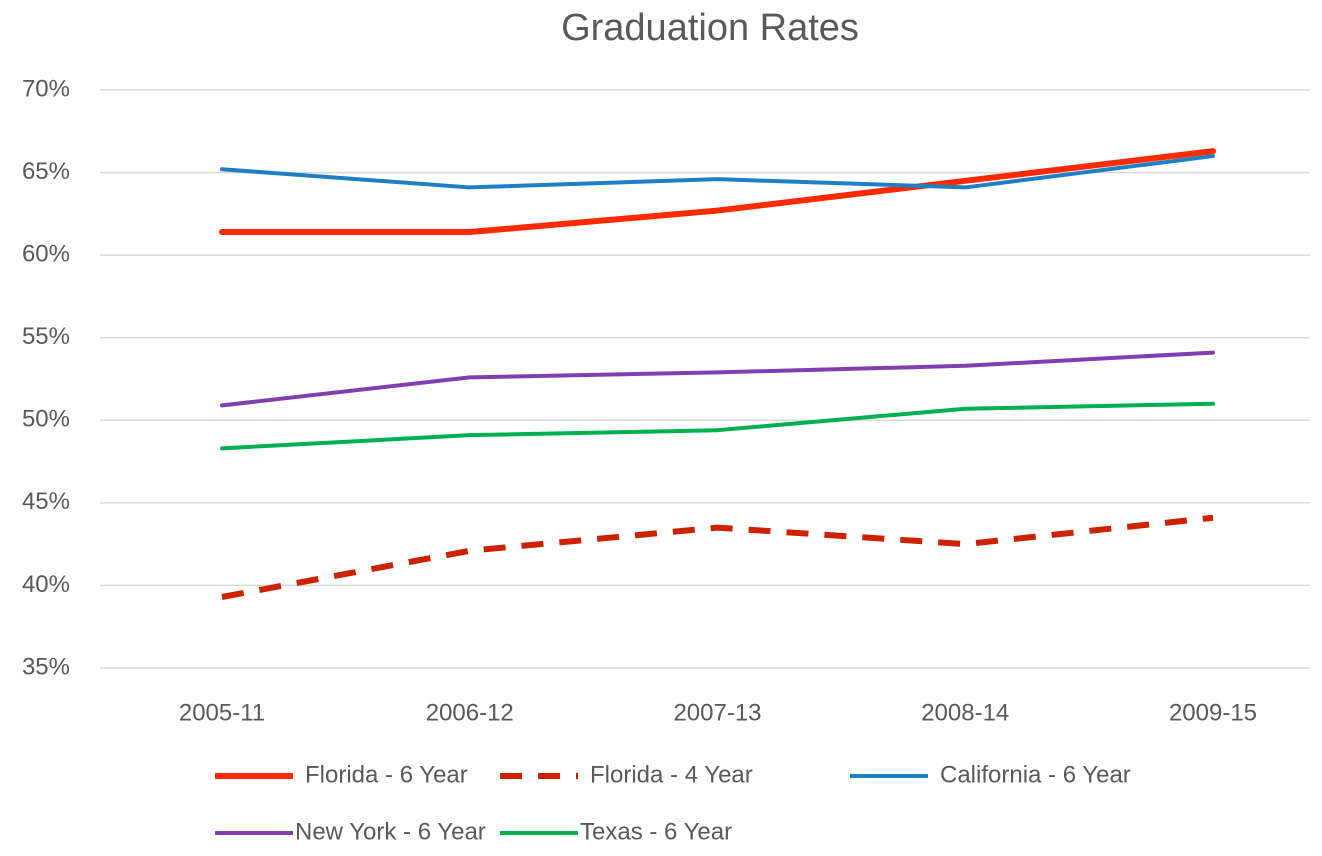 The height and width of the screenshot is (856, 1322). I want to click on y-tick-label: 45%, so click(46, 501).